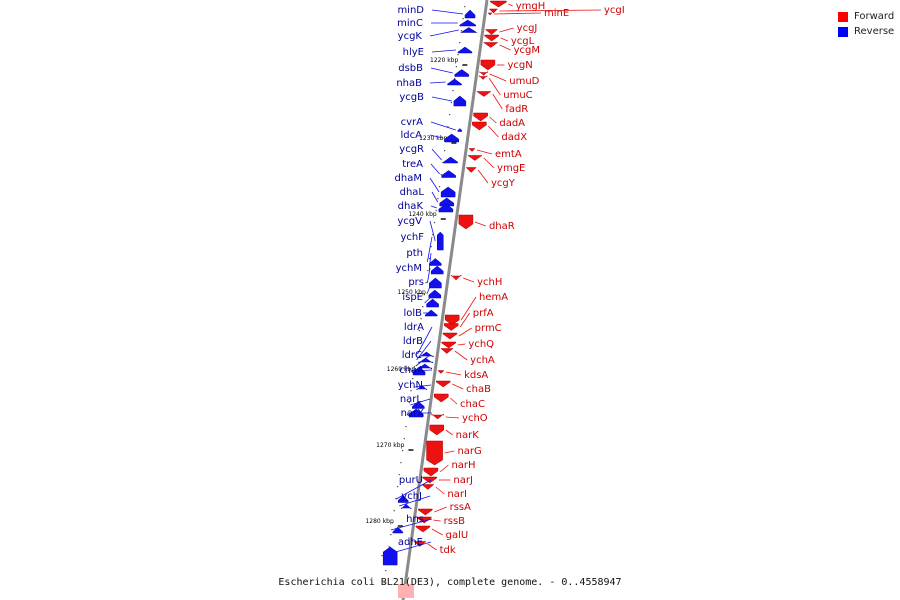 This screenshot has height=600, width=900. What do you see at coordinates (471, 170) in the screenshot?
I see `gene-ycgY` at bounding box center [471, 170].